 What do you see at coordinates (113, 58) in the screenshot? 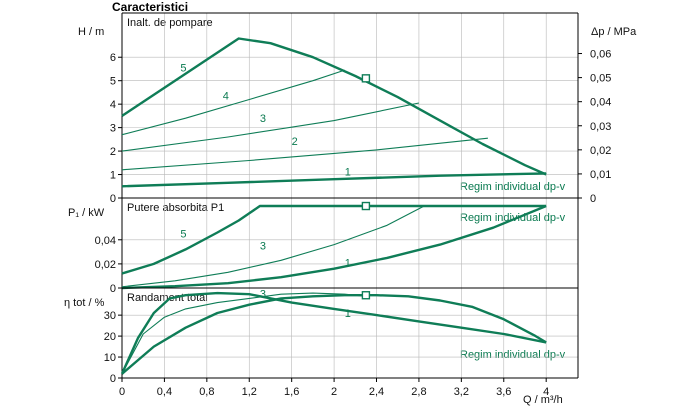
I see `y-tick-label: 6` at bounding box center [113, 58].